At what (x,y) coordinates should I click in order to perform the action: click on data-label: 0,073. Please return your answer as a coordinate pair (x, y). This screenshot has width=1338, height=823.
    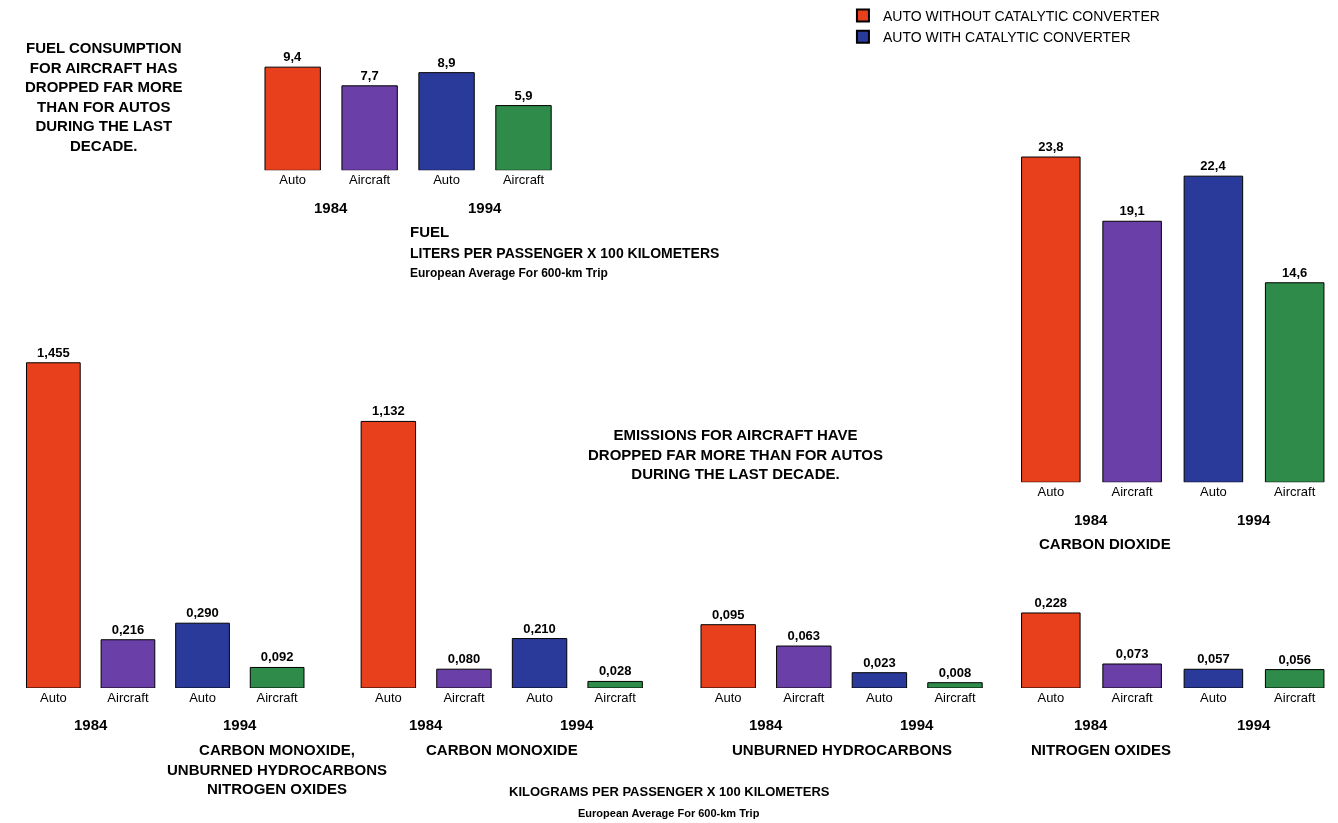
    Looking at the image, I should click on (1132, 653).